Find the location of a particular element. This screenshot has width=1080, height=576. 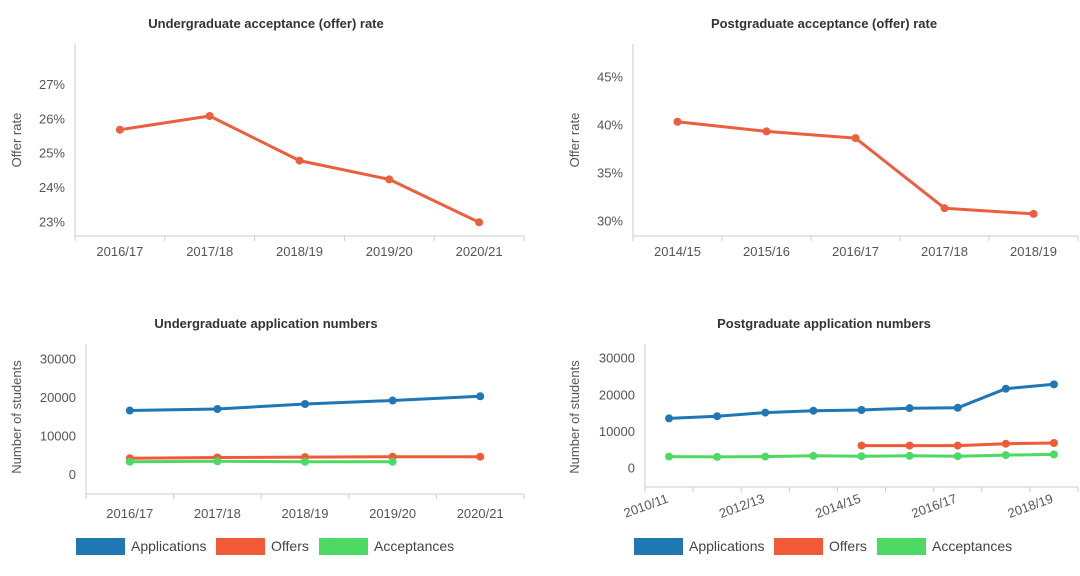

chart-title: Postgraduate application numbers is located at coordinates (824, 323).